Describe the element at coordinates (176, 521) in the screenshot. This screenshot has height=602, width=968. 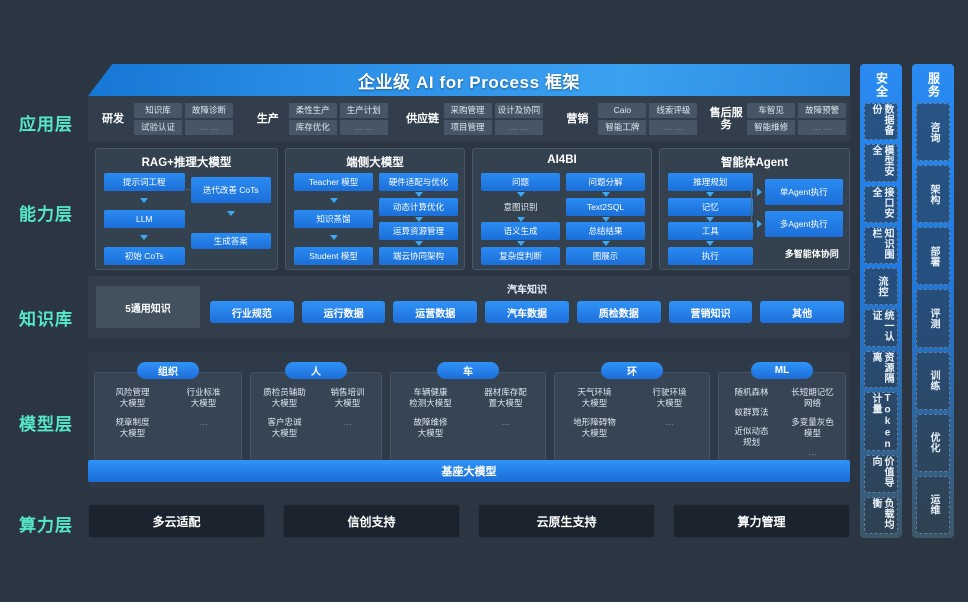
I see `compute-button: 多云适配` at that location.